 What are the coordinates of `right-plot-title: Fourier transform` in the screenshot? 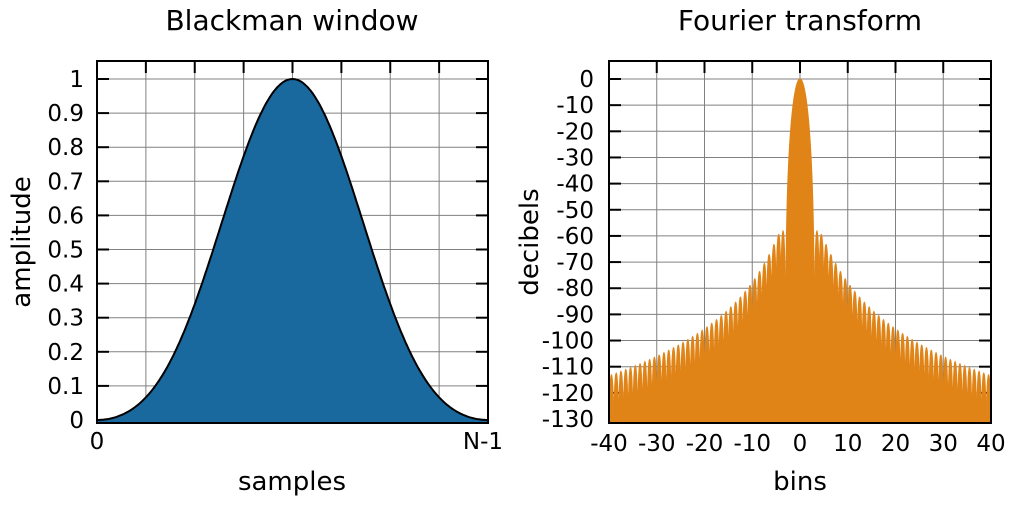 It's located at (800, 20).